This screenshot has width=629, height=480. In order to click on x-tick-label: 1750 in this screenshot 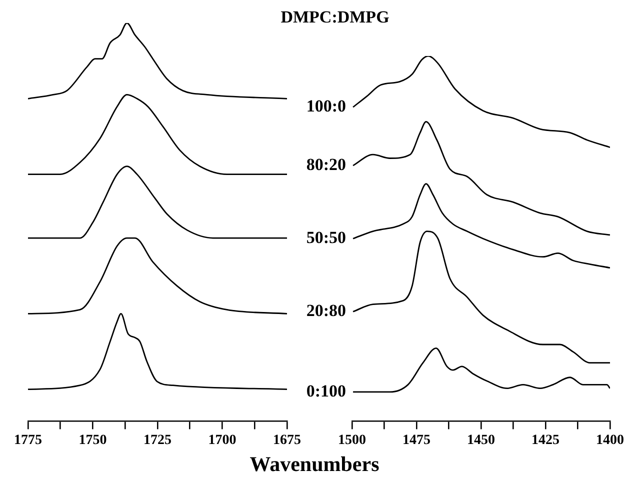, I will do `click(92, 440)`.